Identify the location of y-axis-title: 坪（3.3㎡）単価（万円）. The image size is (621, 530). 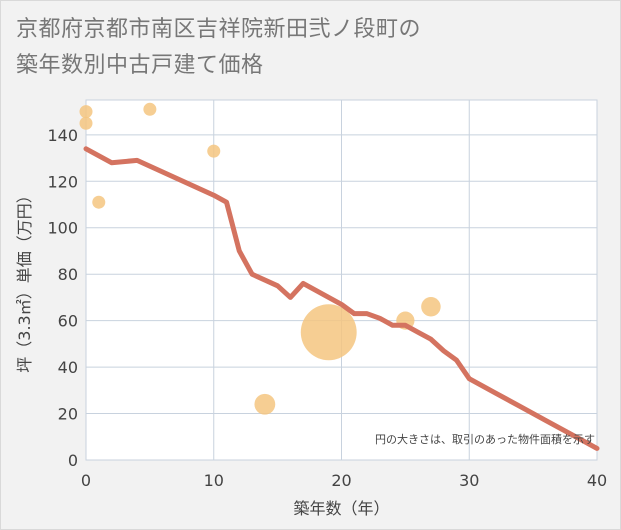
(24, 279).